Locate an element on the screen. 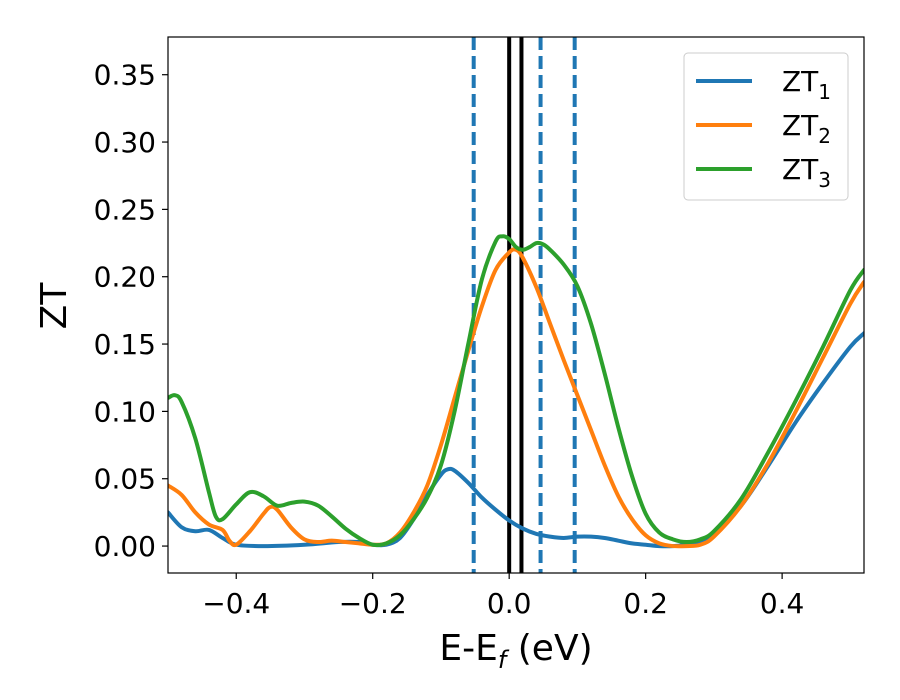  y-tick-label: 0.20 is located at coordinates (125, 277).